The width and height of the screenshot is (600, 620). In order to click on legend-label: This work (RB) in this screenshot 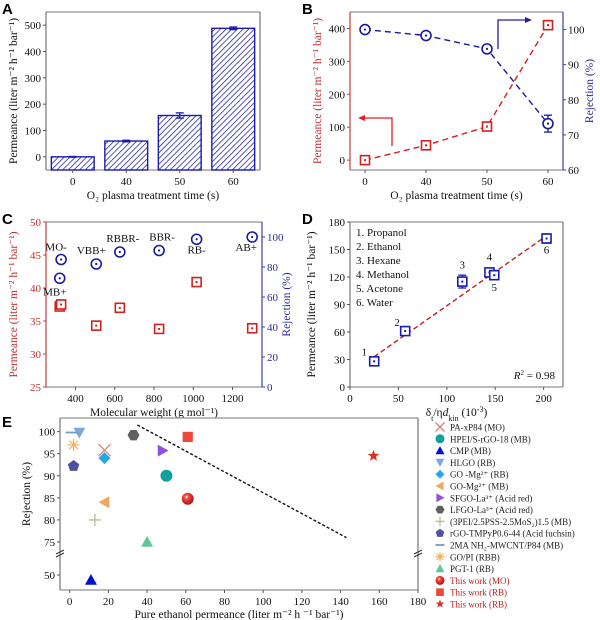, I will do `click(478, 605)`.